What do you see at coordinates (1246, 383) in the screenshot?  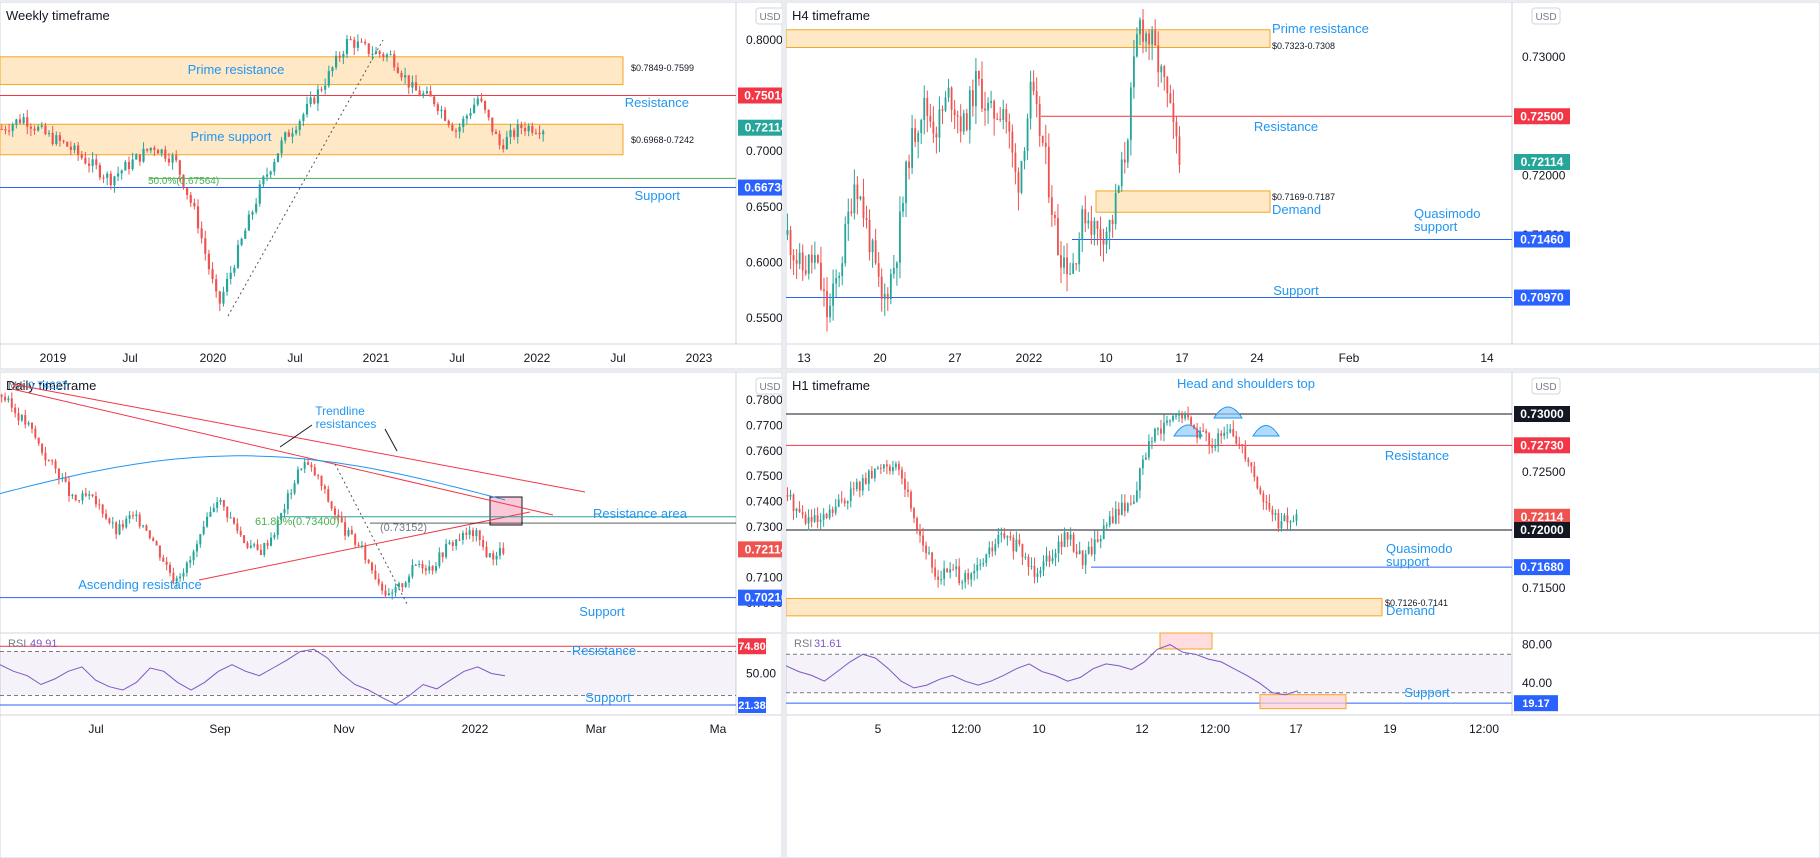 I see `pattern-label: Head and shoulders top` at bounding box center [1246, 383].